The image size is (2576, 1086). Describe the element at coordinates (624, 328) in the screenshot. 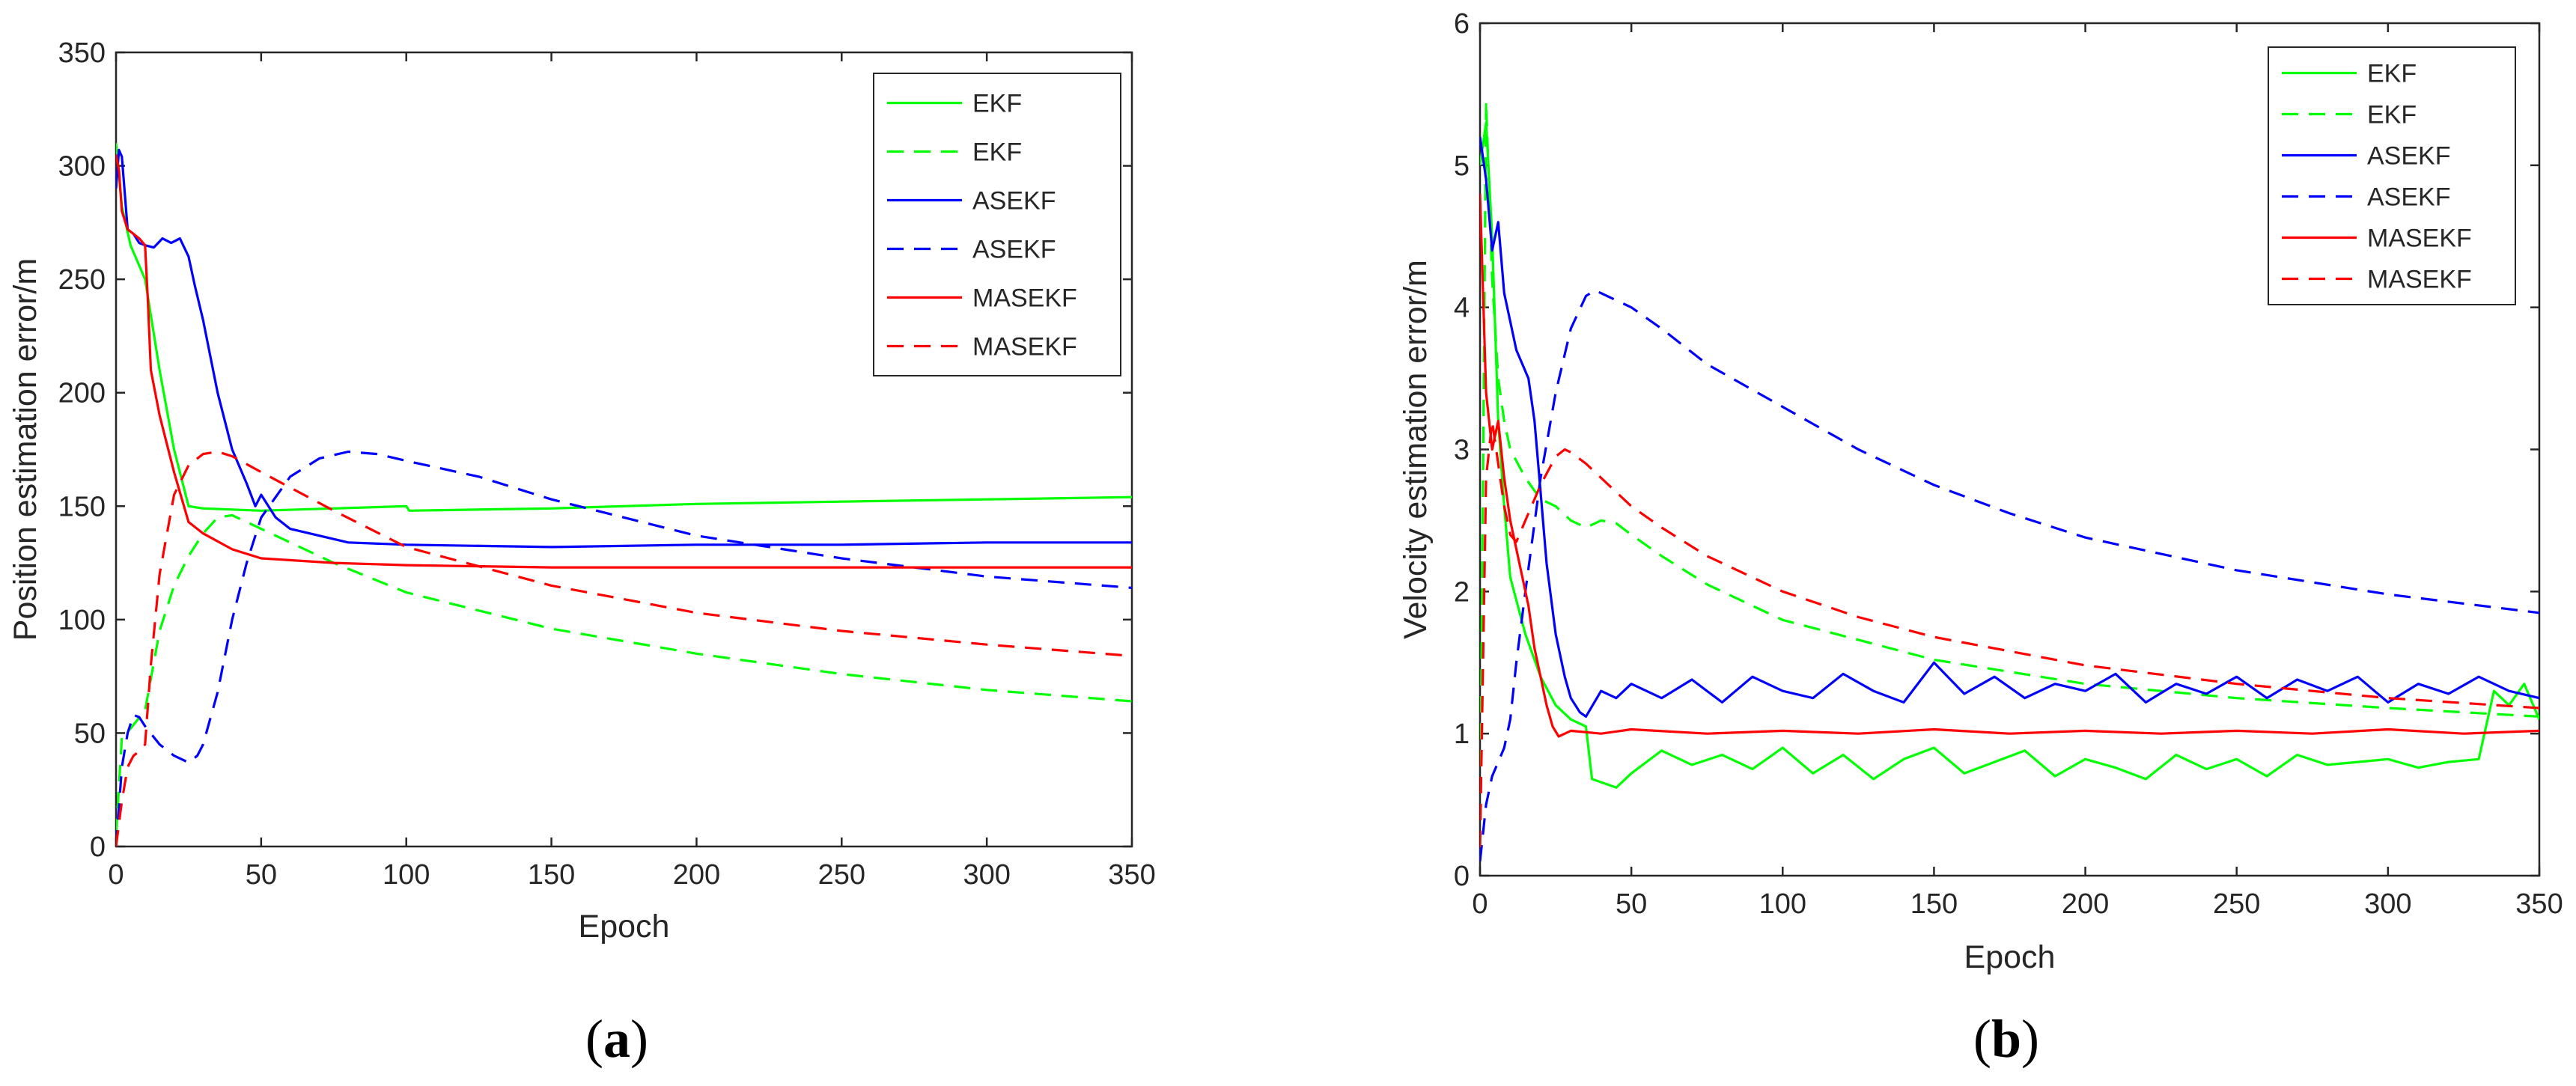

I see `series-line-ekf-solid` at that location.